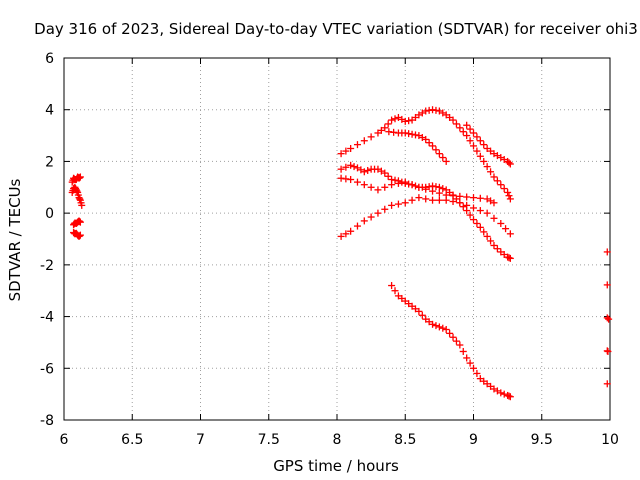  What do you see at coordinates (15, 239) in the screenshot?
I see `y-axis-title: SDTVAR / TECUs` at bounding box center [15, 239].